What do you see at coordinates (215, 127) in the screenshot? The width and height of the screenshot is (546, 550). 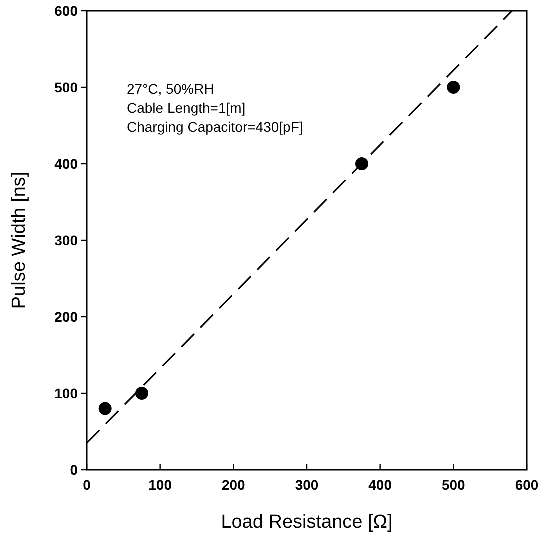 I see `annotation: Charging Capacitor=430[pF]` at bounding box center [215, 127].